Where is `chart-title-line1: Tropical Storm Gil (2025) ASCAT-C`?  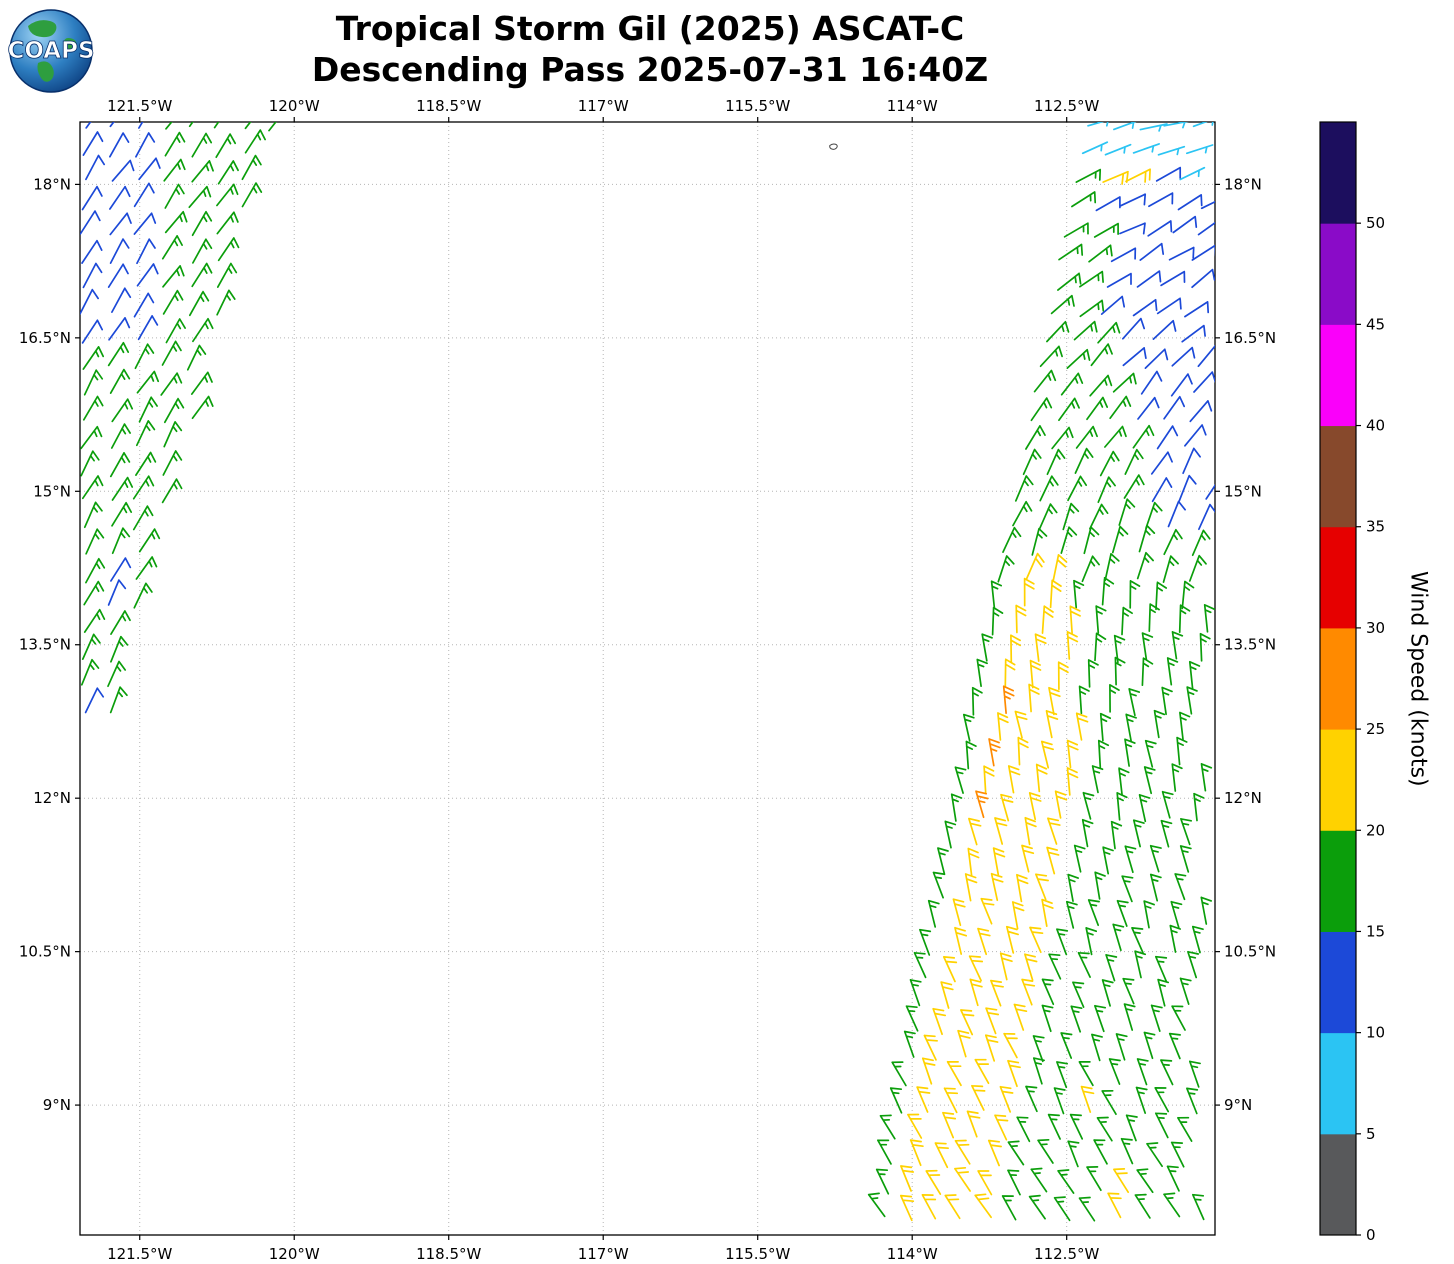 chart-title-line1: Tropical Storm Gil (2025) ASCAT-C is located at coordinates (650, 28).